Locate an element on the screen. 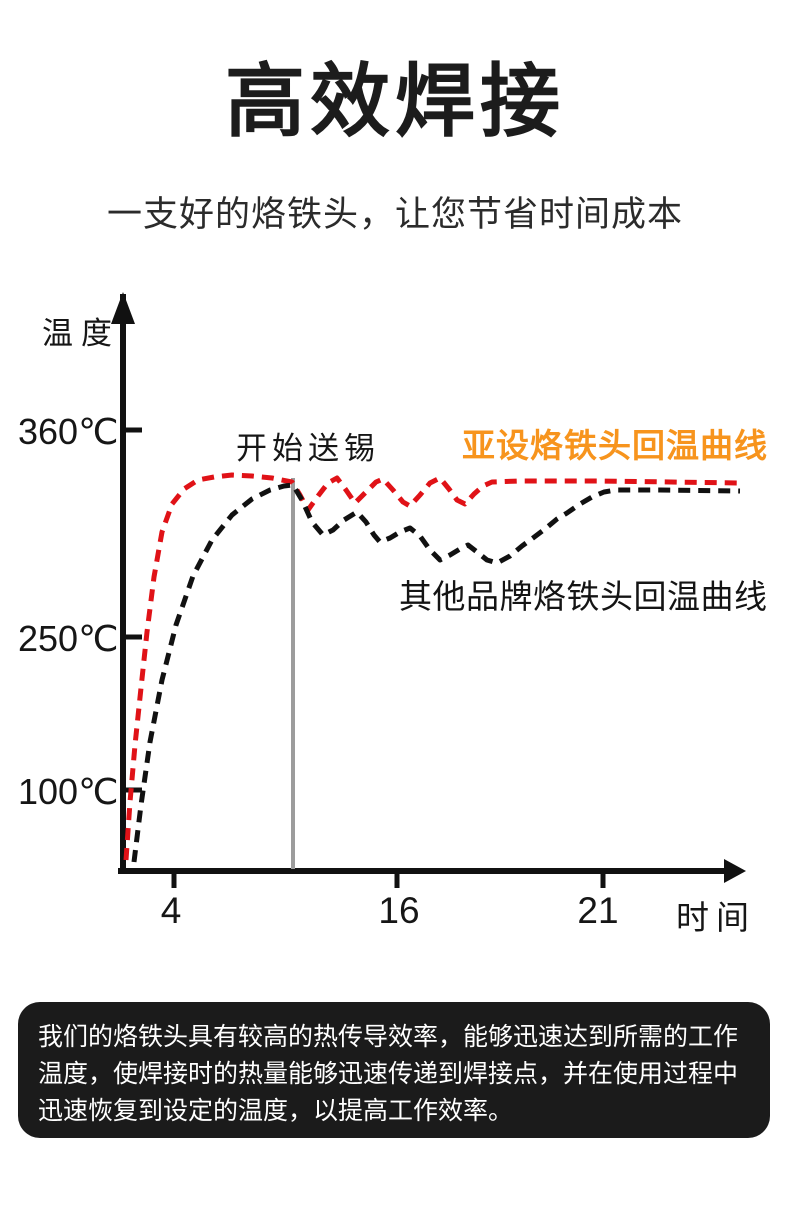 The width and height of the screenshot is (790, 1208). legend-yashe-curve: 亚设烙铁头回温曲线 is located at coordinates (615, 445).